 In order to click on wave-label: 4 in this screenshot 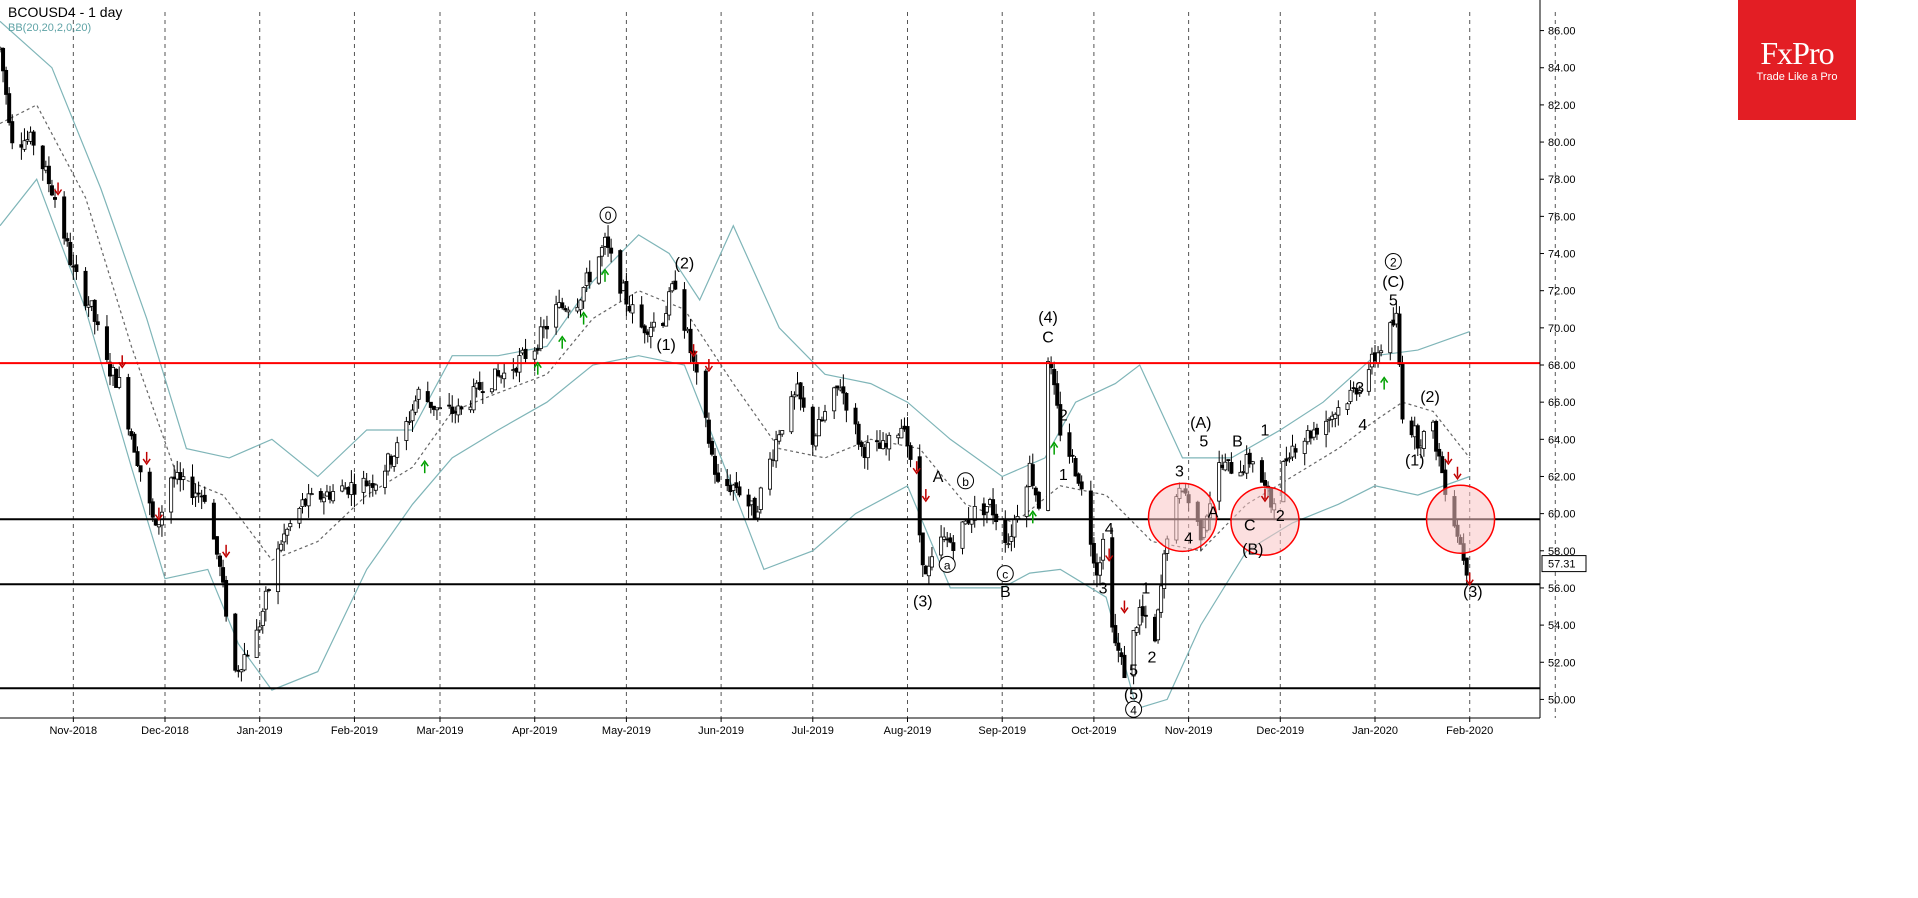, I will do `click(1134, 709)`.